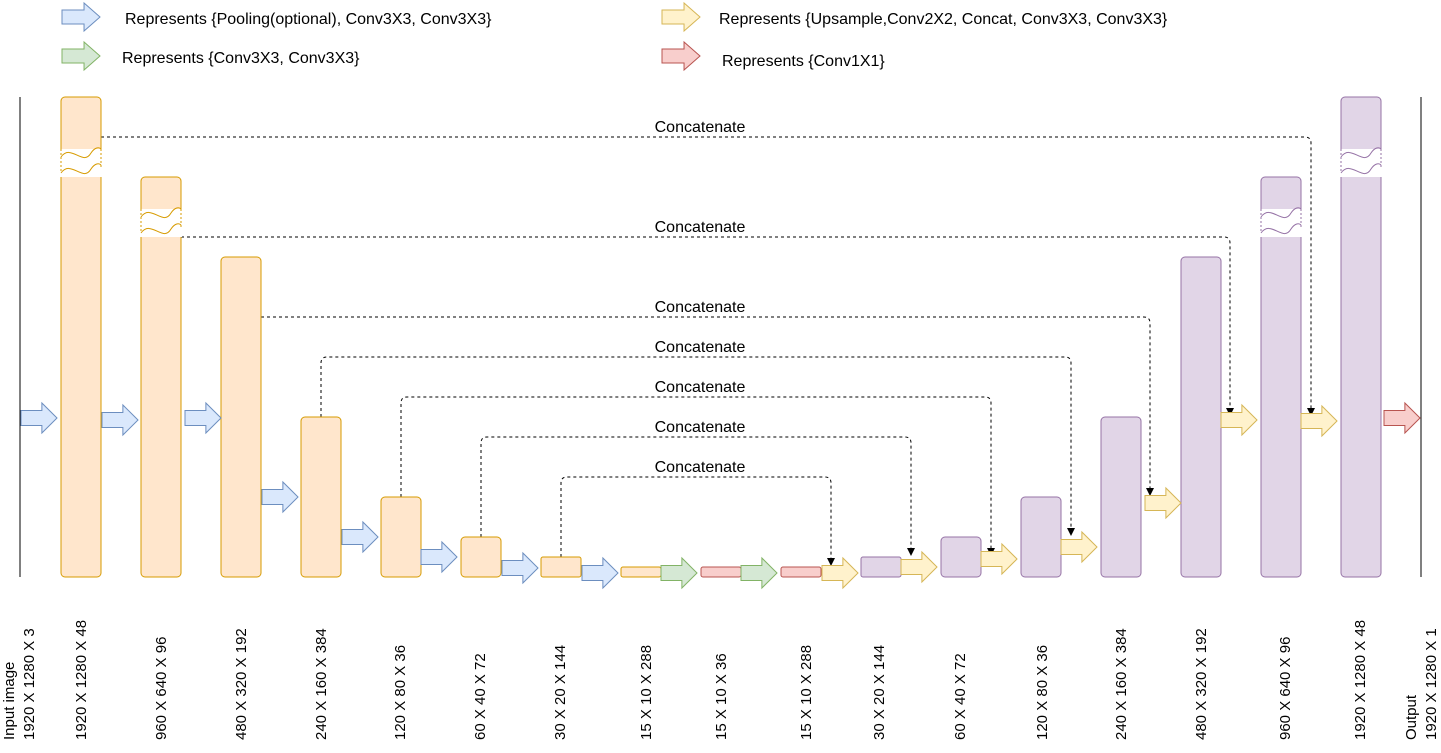 The height and width of the screenshot is (753, 1441). I want to click on input-dims: 1920 X 1280 X 3, so click(29, 684).